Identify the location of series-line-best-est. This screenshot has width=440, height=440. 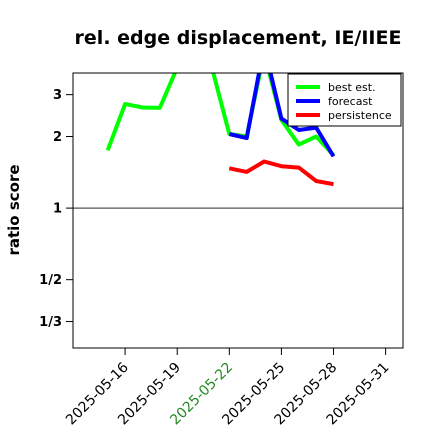
(220, 115).